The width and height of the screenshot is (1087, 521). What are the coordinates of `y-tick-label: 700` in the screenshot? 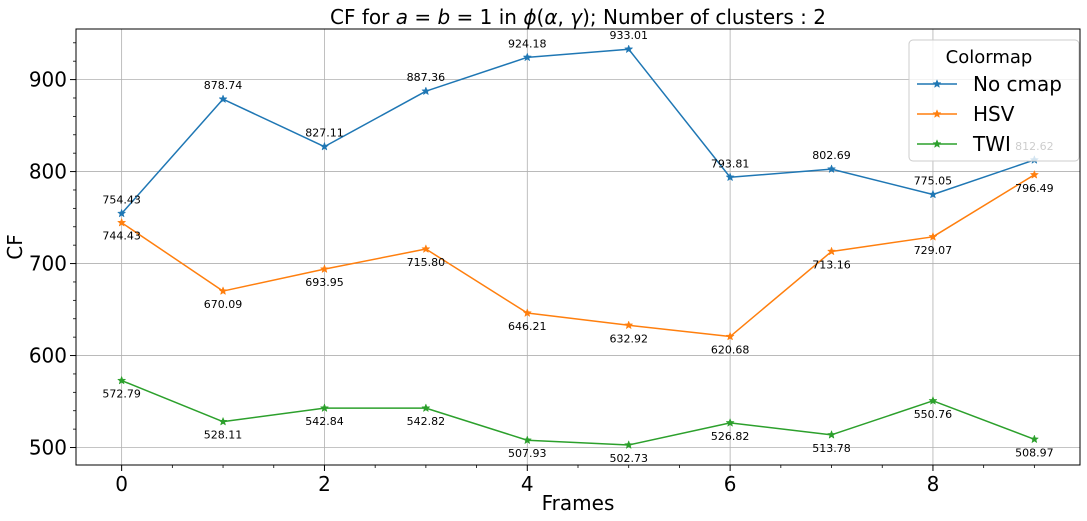 It's located at (48, 264).